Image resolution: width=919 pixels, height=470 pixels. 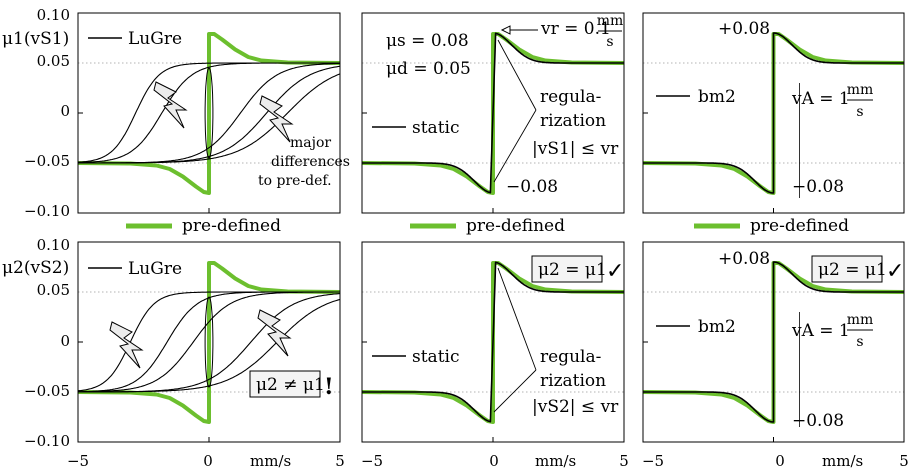 What do you see at coordinates (744, 259) in the screenshot?
I see `bm2-2-peak-pos: +0.08` at bounding box center [744, 259].